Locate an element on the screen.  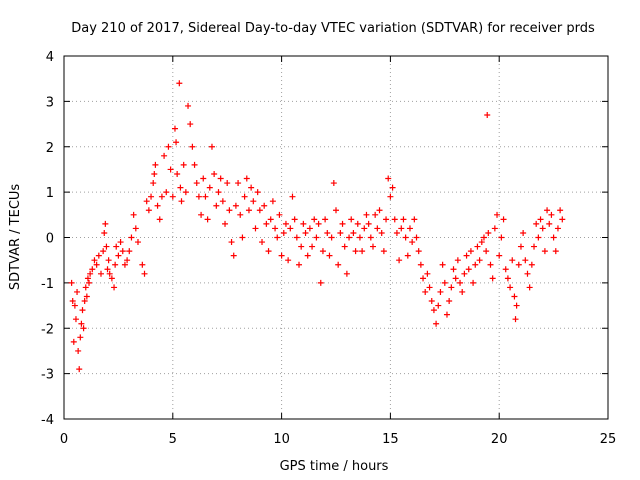
y-tick-label: -4 is located at coordinates (47, 420).